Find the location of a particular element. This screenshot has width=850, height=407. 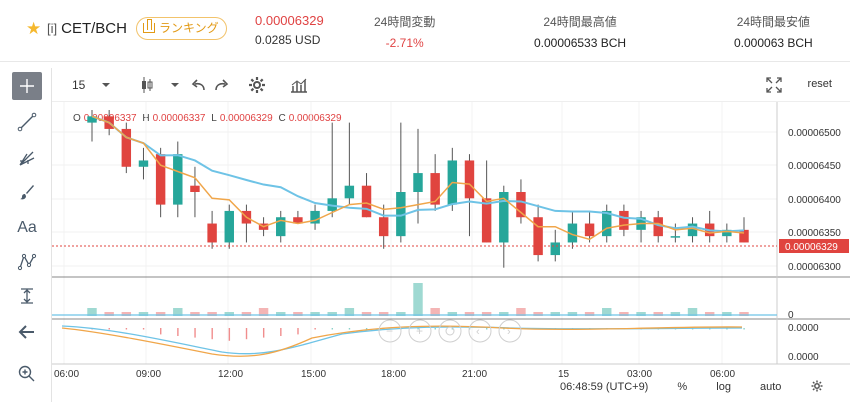

redo-button is located at coordinates (222, 85).